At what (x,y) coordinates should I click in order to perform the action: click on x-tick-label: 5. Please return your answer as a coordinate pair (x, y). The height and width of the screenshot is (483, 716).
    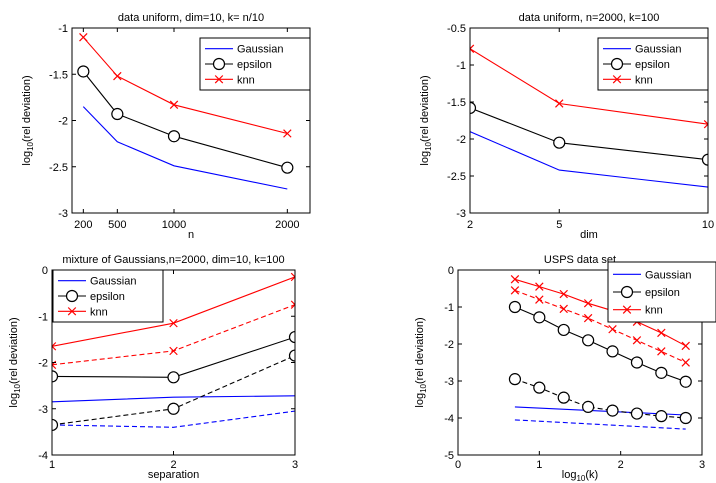
    Looking at the image, I should click on (559, 225).